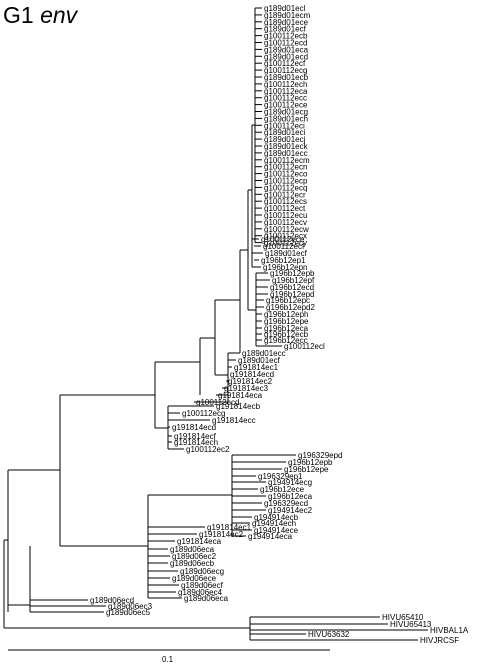 This screenshot has height=665, width=478. I want to click on tip-label: g100112ecm, so click(287, 160).